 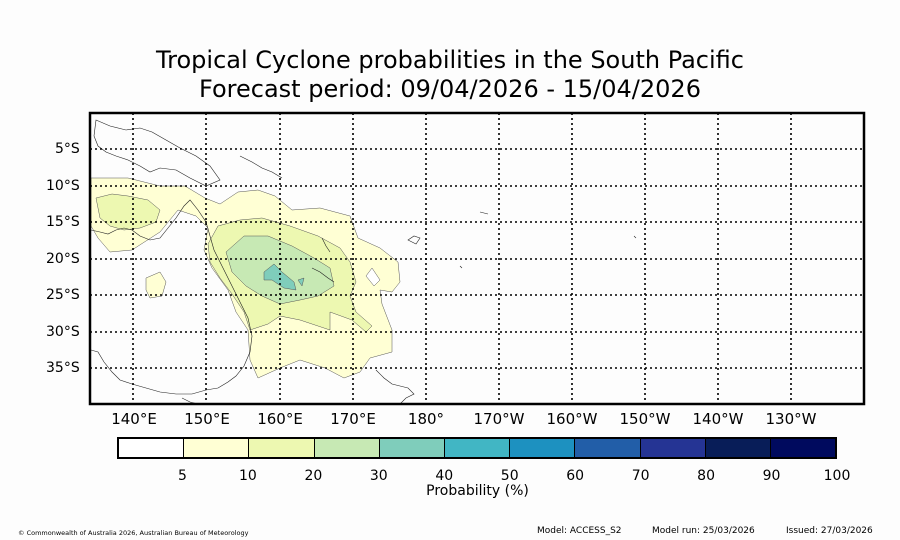 What do you see at coordinates (414, 240) in the screenshot?
I see `fiji` at bounding box center [414, 240].